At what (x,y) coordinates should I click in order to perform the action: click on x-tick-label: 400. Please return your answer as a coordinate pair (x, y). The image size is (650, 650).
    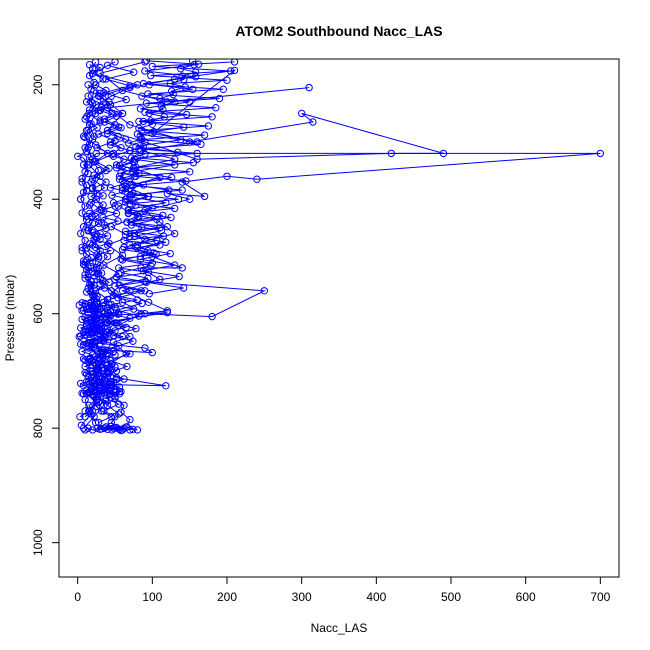
    Looking at the image, I should click on (376, 597).